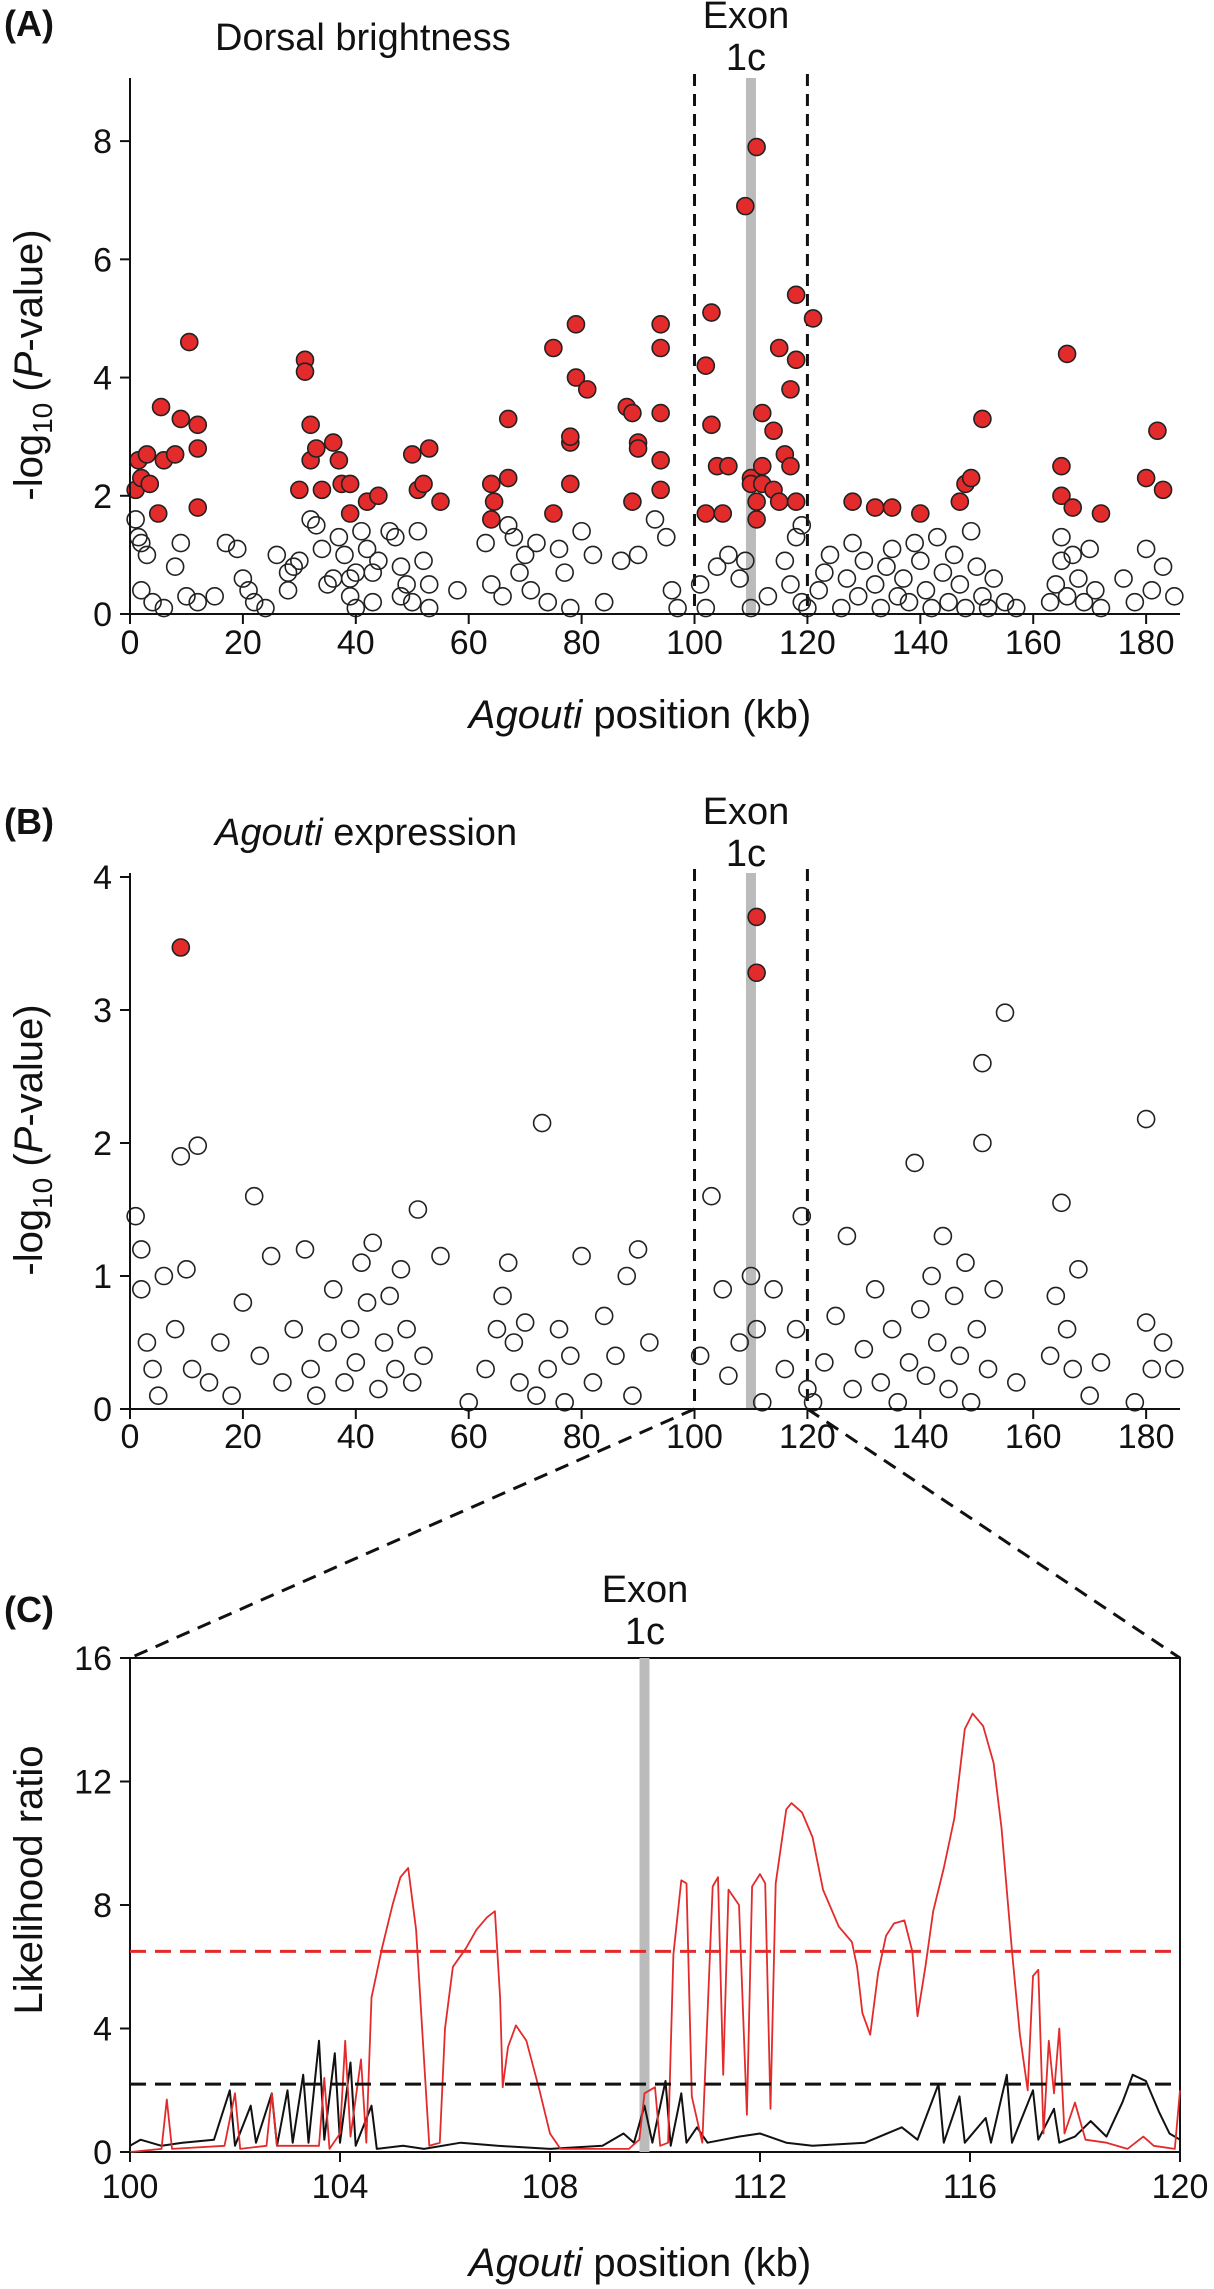  I want to click on panel-b-x-tick-label: 140, so click(920, 1437).